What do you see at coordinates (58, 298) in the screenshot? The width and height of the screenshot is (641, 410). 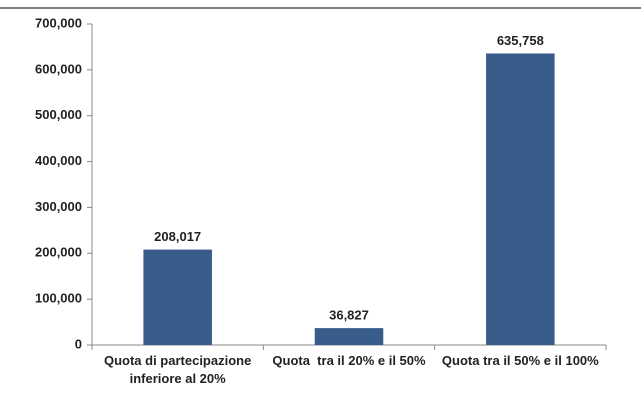 I see `y-tick-label: 100,000` at bounding box center [58, 298].